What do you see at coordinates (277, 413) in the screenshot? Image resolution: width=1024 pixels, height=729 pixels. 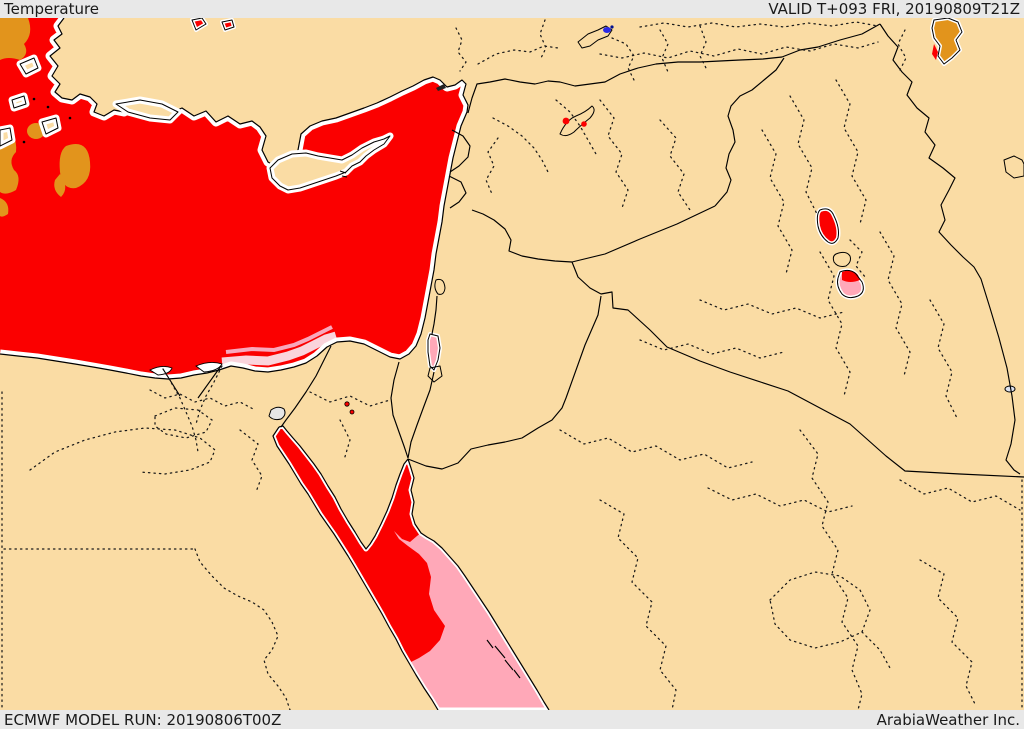 I see `lake-qarun` at bounding box center [277, 413].